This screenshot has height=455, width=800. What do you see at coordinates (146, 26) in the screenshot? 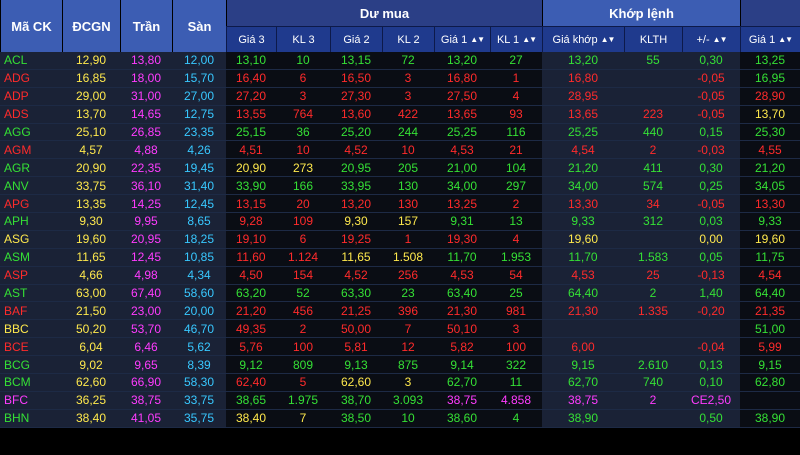
I see `col-ceiling-header: Trần` at bounding box center [146, 26].